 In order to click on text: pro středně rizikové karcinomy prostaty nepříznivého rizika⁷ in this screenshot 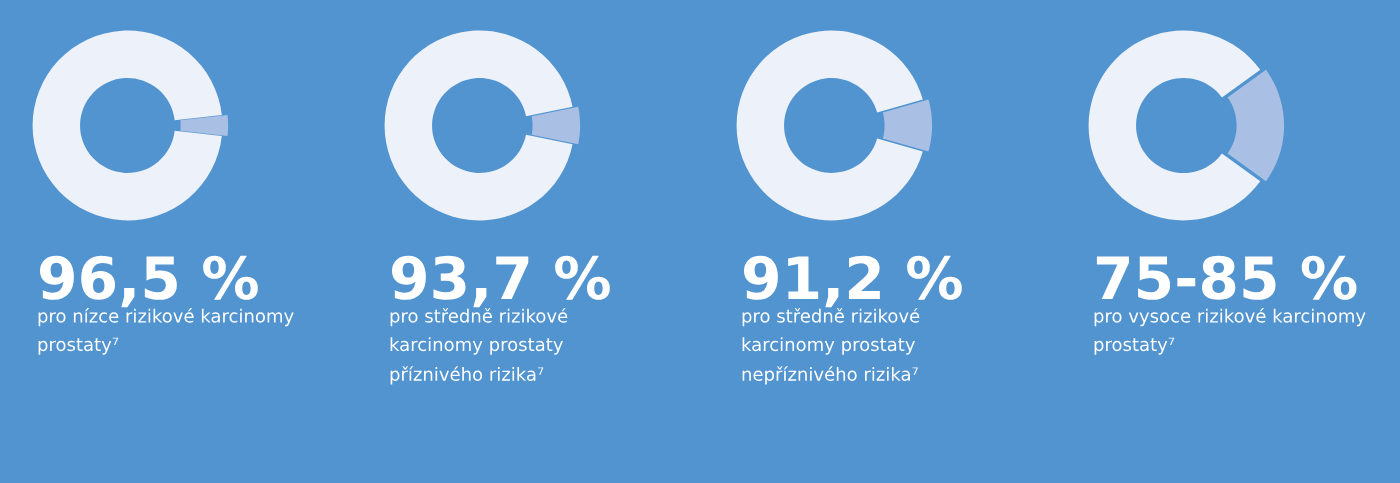, I will do `click(831, 346)`.